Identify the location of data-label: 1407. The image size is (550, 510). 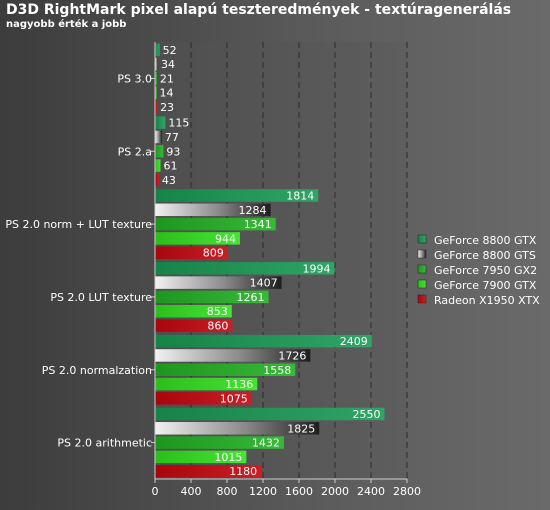
(264, 283).